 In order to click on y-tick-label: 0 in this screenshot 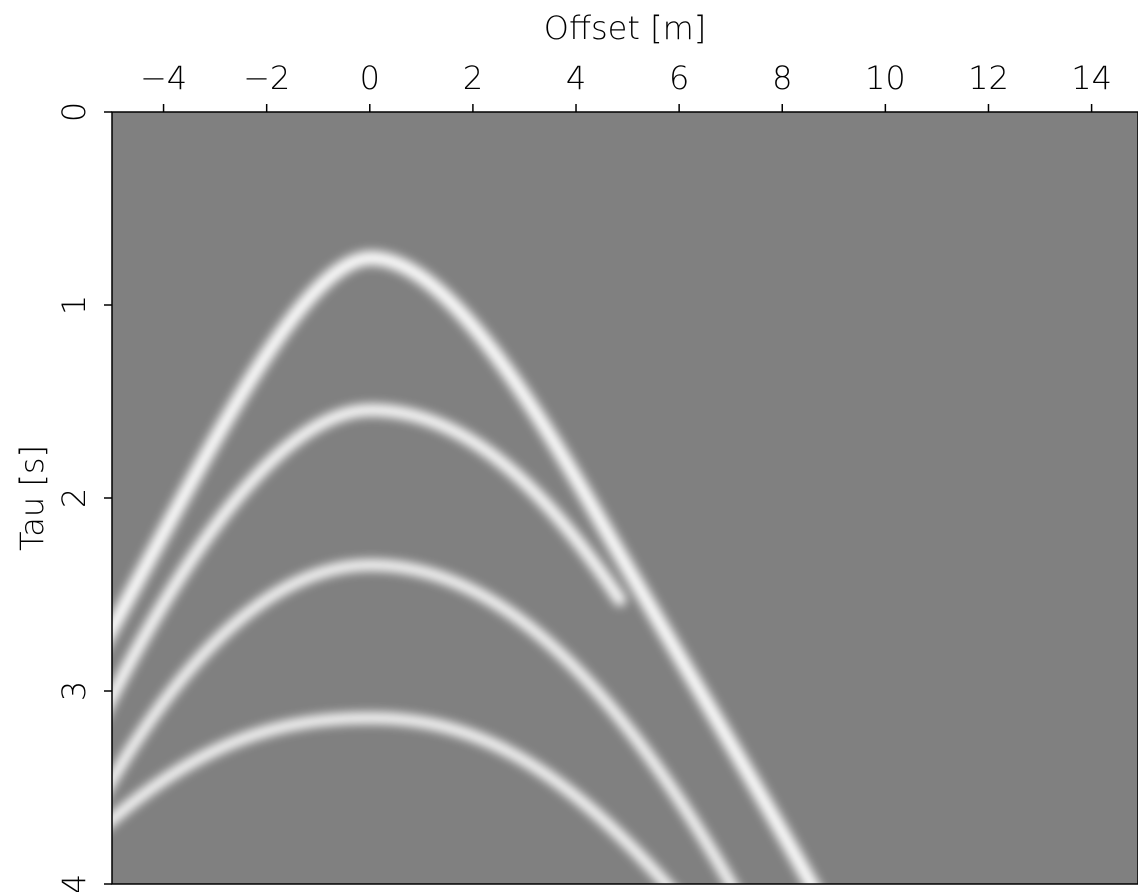, I will do `click(74, 112)`.